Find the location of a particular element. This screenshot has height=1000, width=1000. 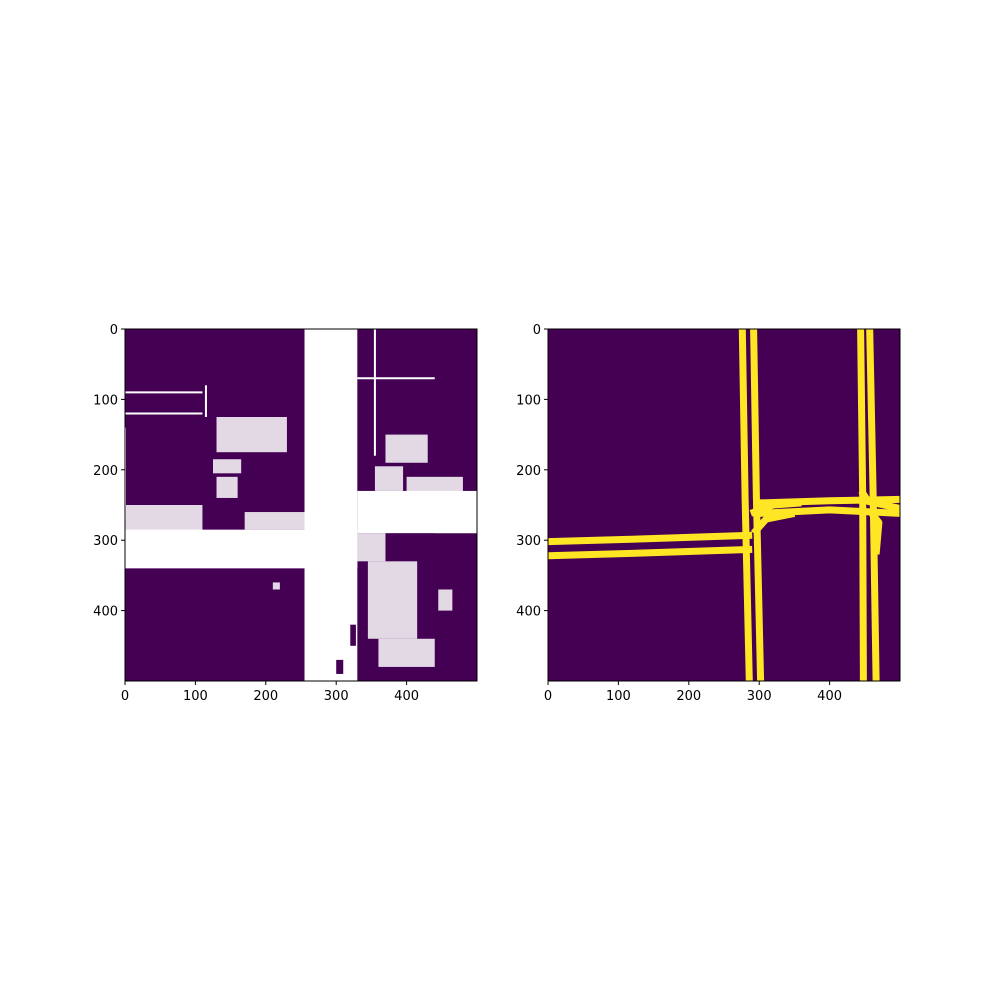

left-axes-frame is located at coordinates (301, 505).